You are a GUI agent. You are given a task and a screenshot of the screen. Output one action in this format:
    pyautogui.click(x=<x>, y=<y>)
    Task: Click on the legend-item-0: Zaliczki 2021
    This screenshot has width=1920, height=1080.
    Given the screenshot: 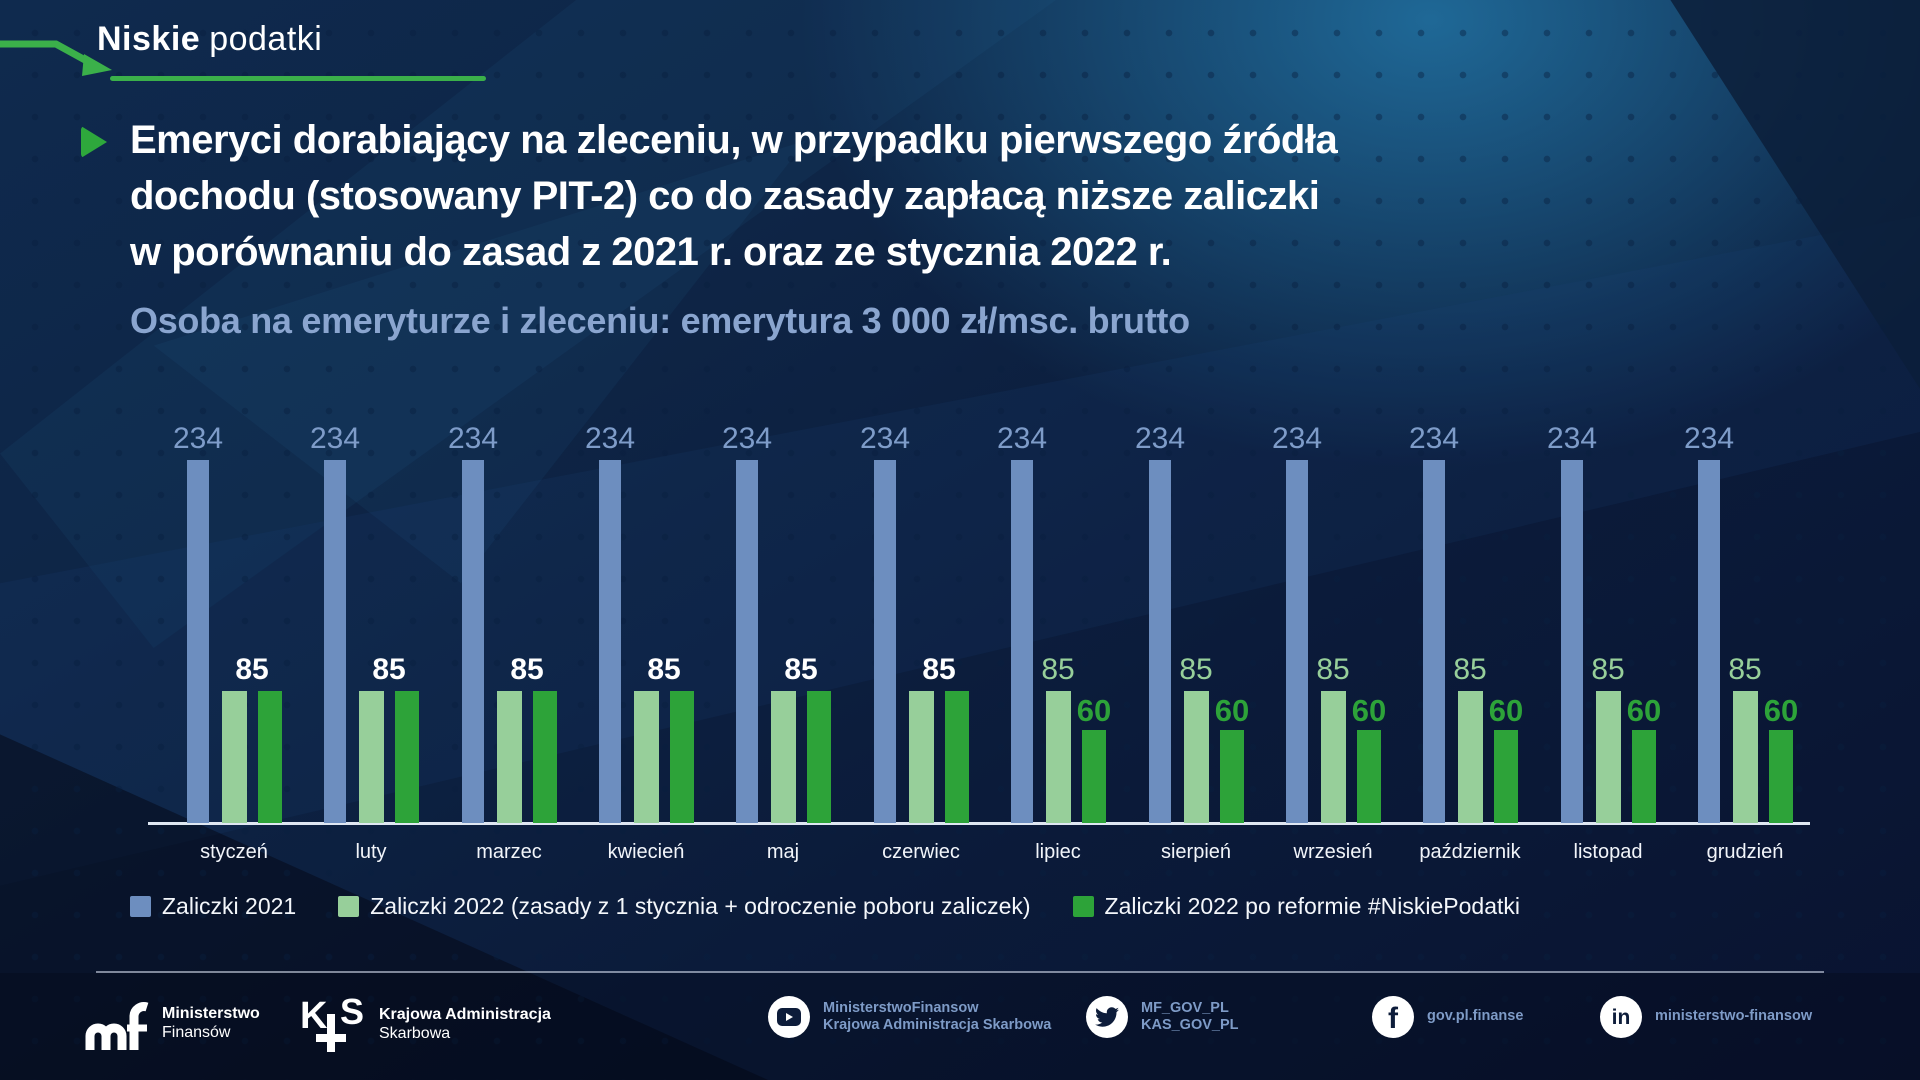 What is the action you would take?
    pyautogui.click(x=213, y=906)
    